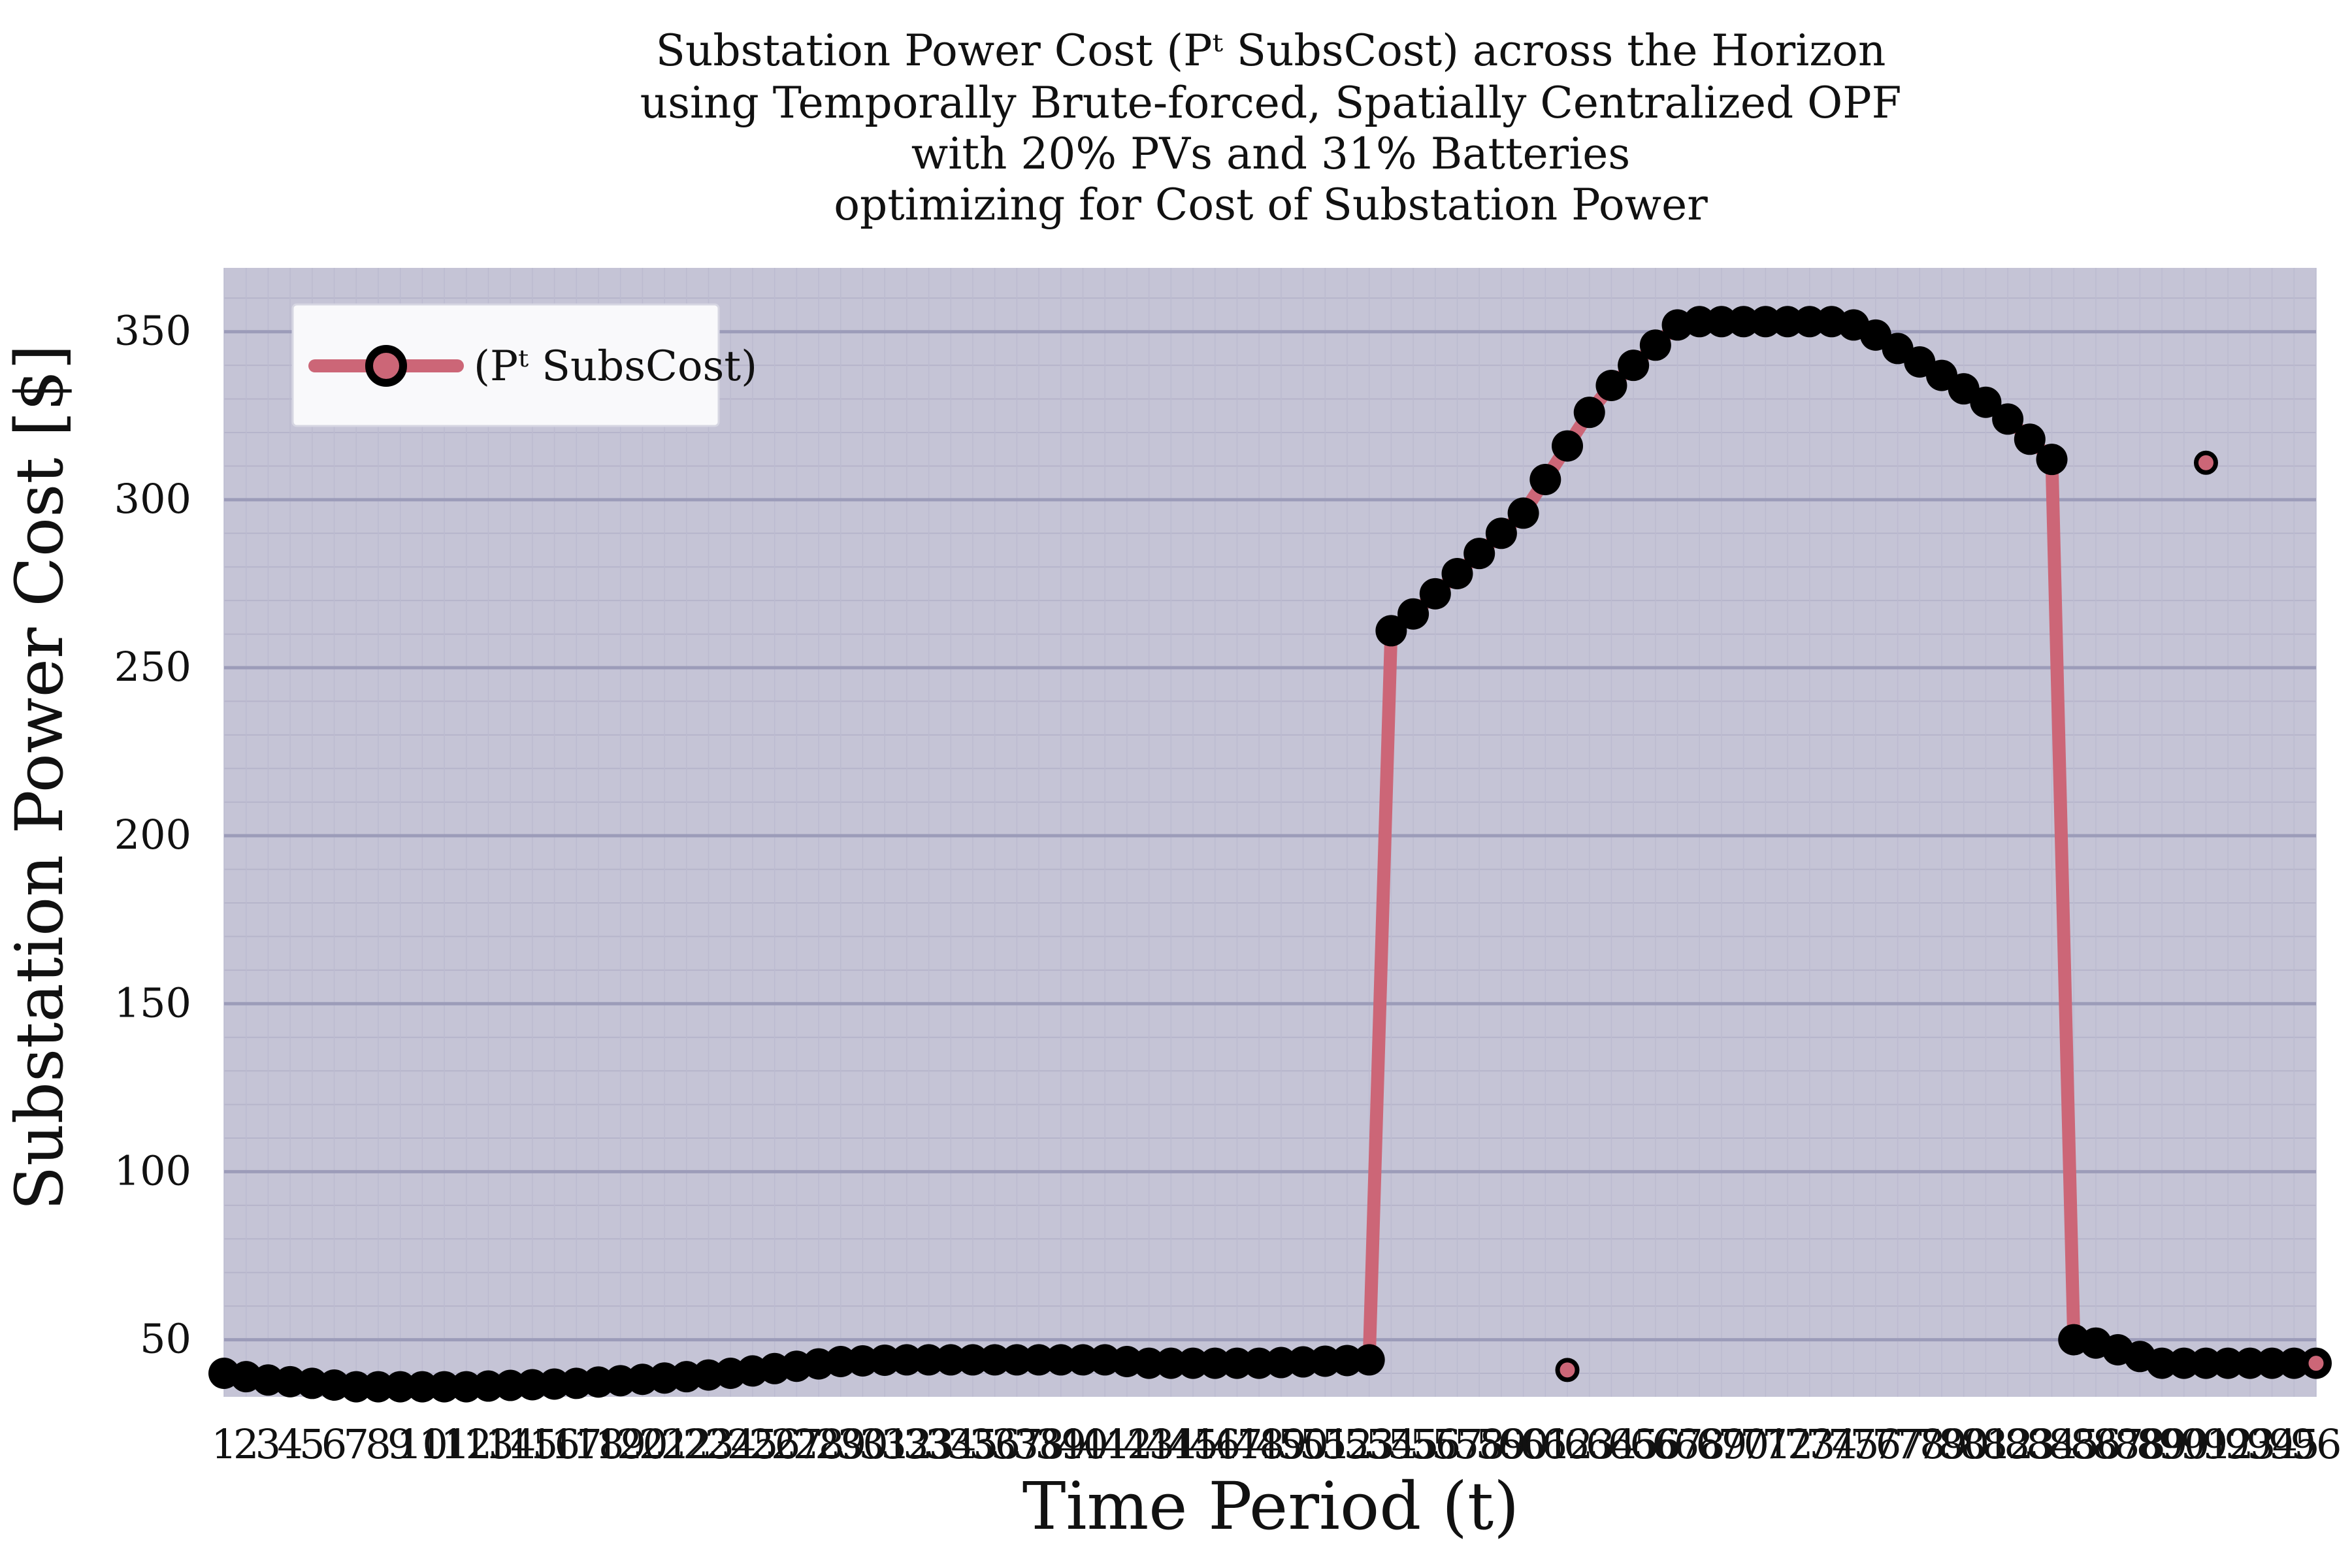 Image resolution: width=2352 pixels, height=1568 pixels. I want to click on chart-title-line-3: with 20% PVs and 31% Batteries, so click(1271, 154).